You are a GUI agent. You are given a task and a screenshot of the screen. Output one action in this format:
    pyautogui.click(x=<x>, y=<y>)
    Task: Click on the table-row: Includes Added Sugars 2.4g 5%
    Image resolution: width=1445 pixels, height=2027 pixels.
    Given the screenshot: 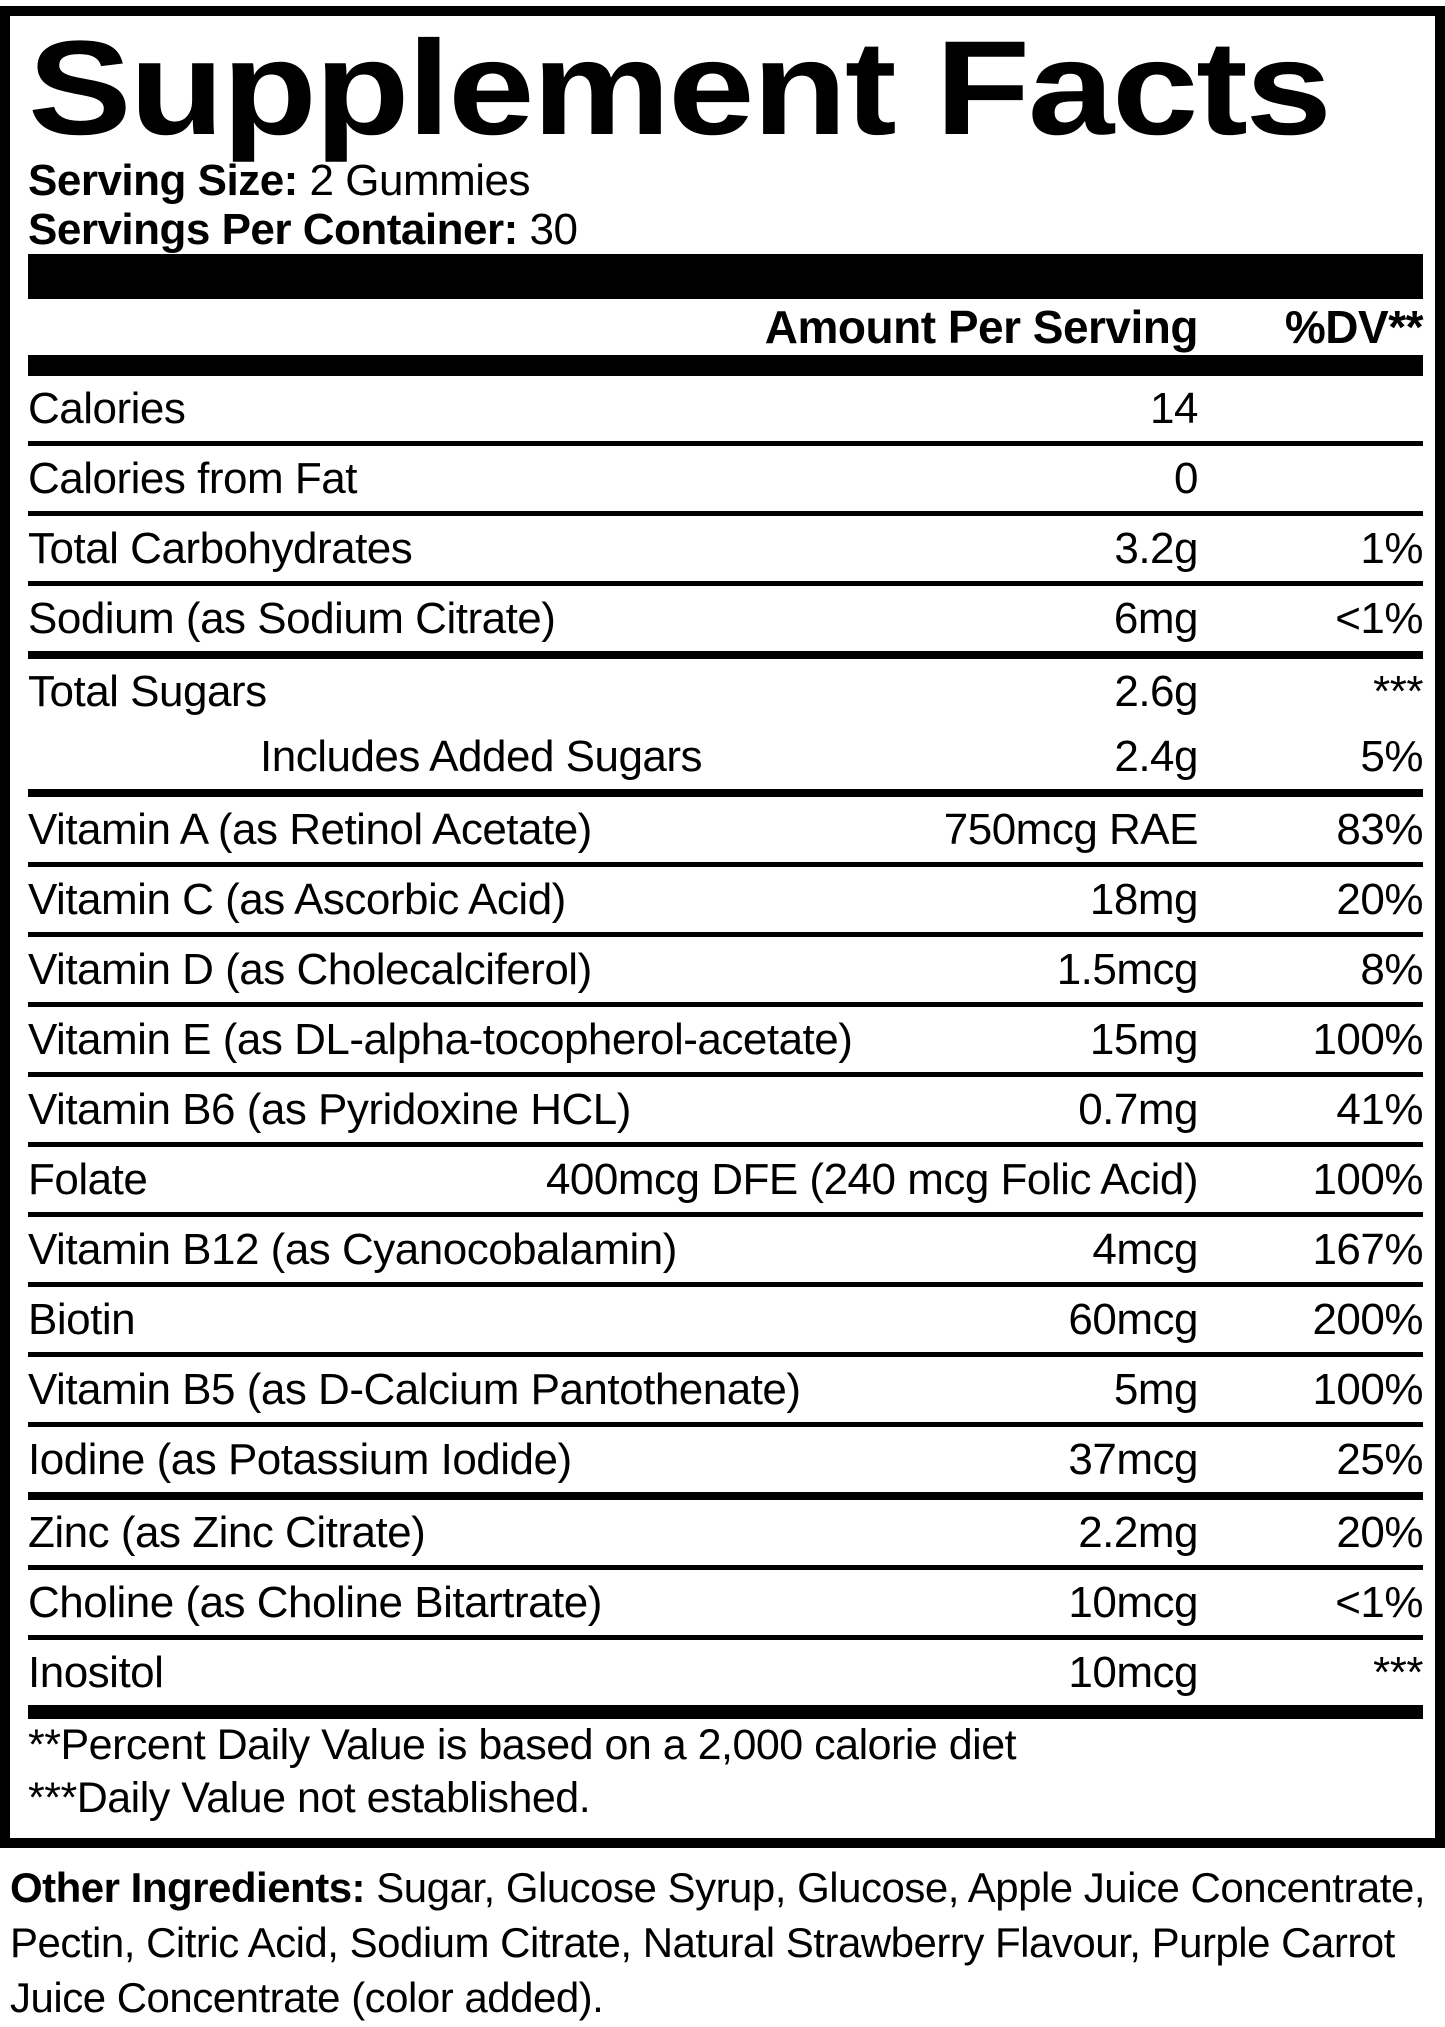 What is the action you would take?
    pyautogui.click(x=726, y=760)
    